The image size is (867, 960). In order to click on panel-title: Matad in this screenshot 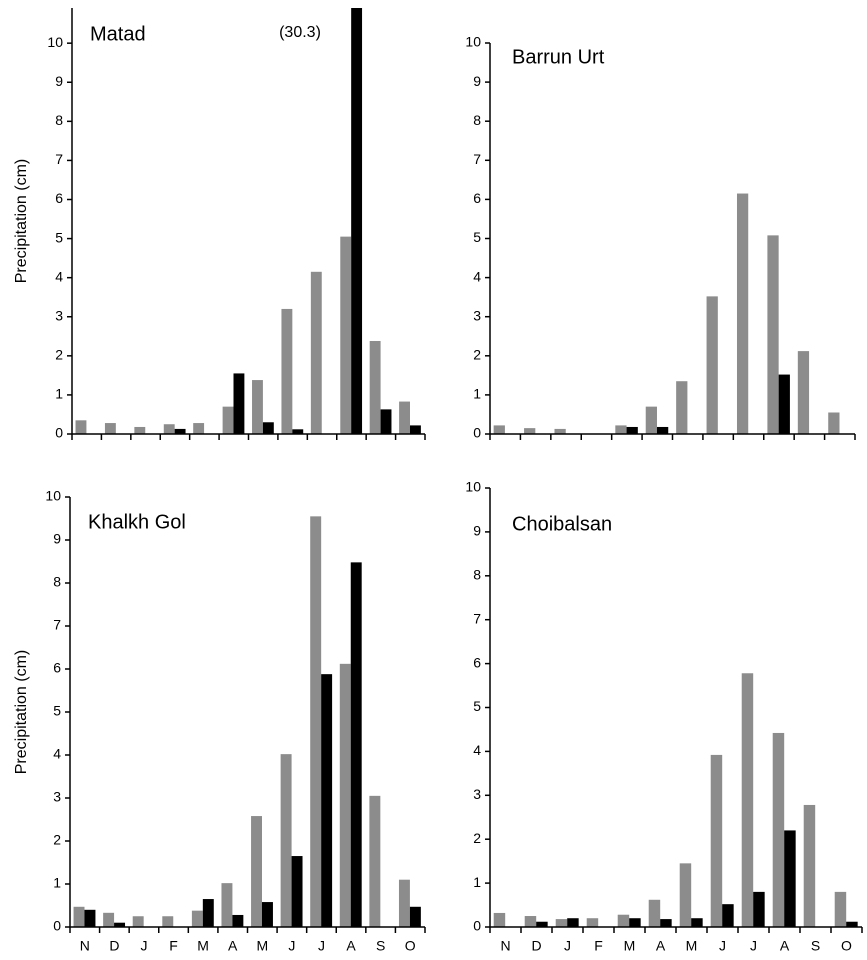, I will do `click(118, 34)`.